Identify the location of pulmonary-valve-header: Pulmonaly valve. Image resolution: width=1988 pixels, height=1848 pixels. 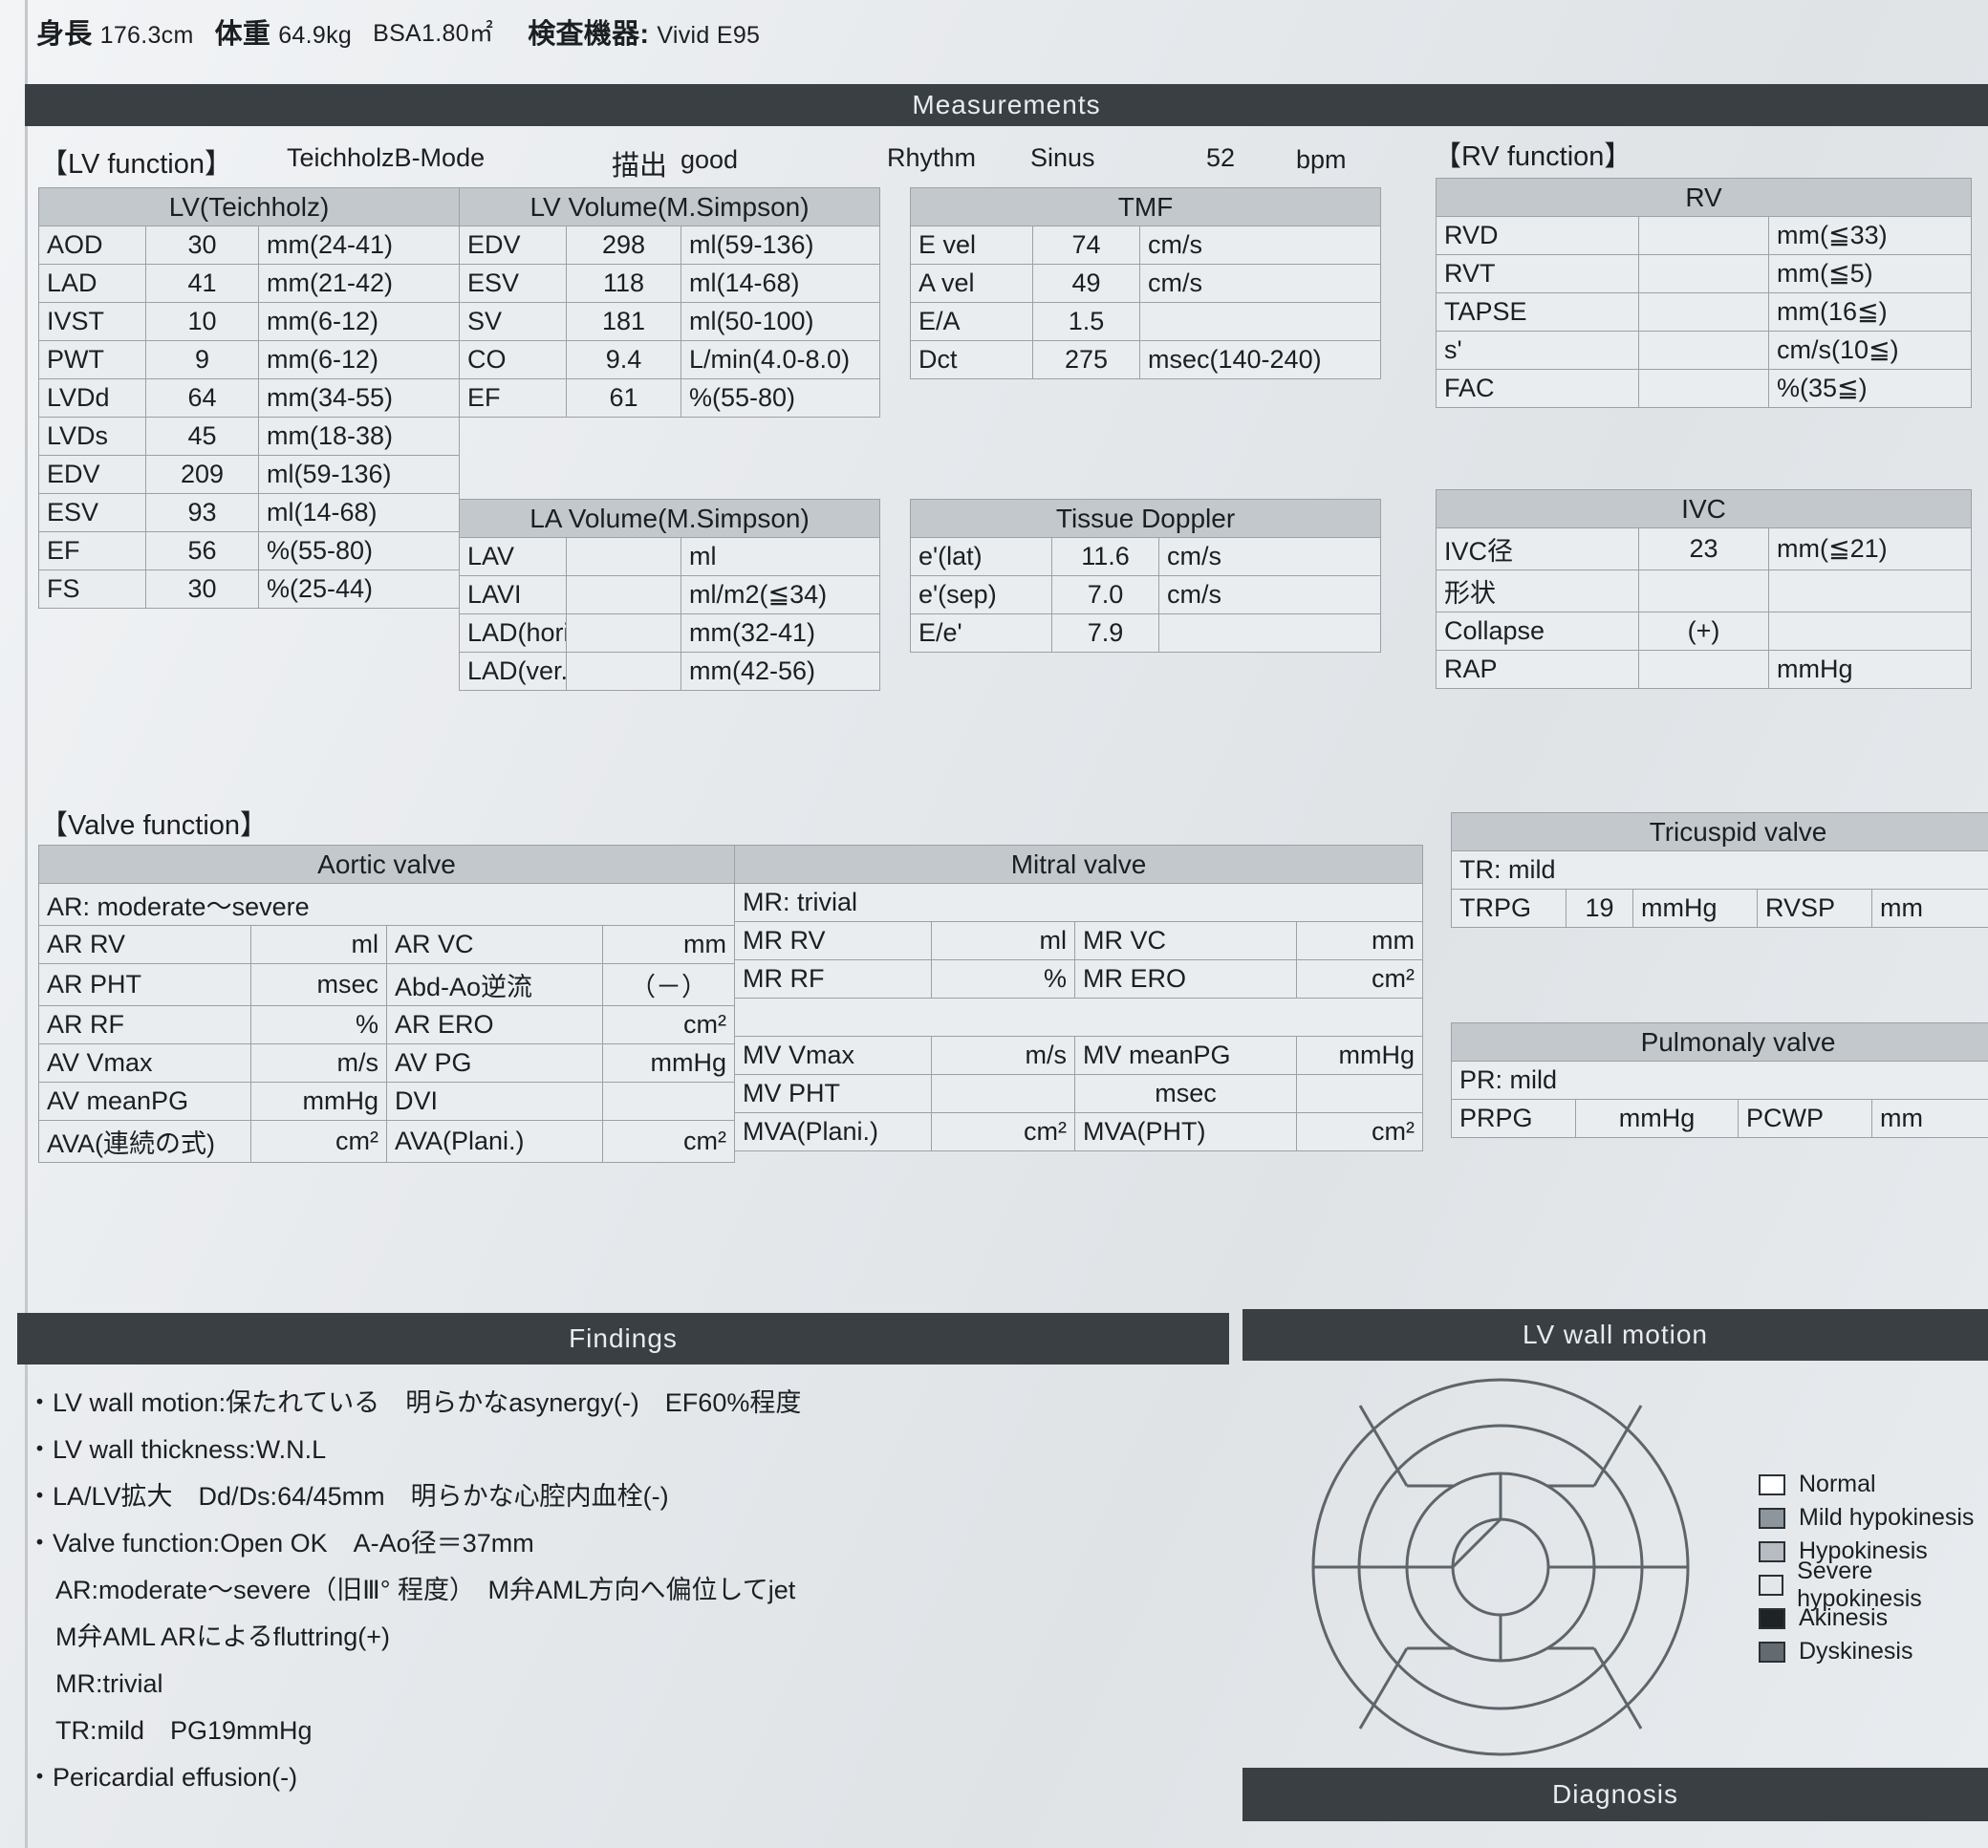
(1719, 1042).